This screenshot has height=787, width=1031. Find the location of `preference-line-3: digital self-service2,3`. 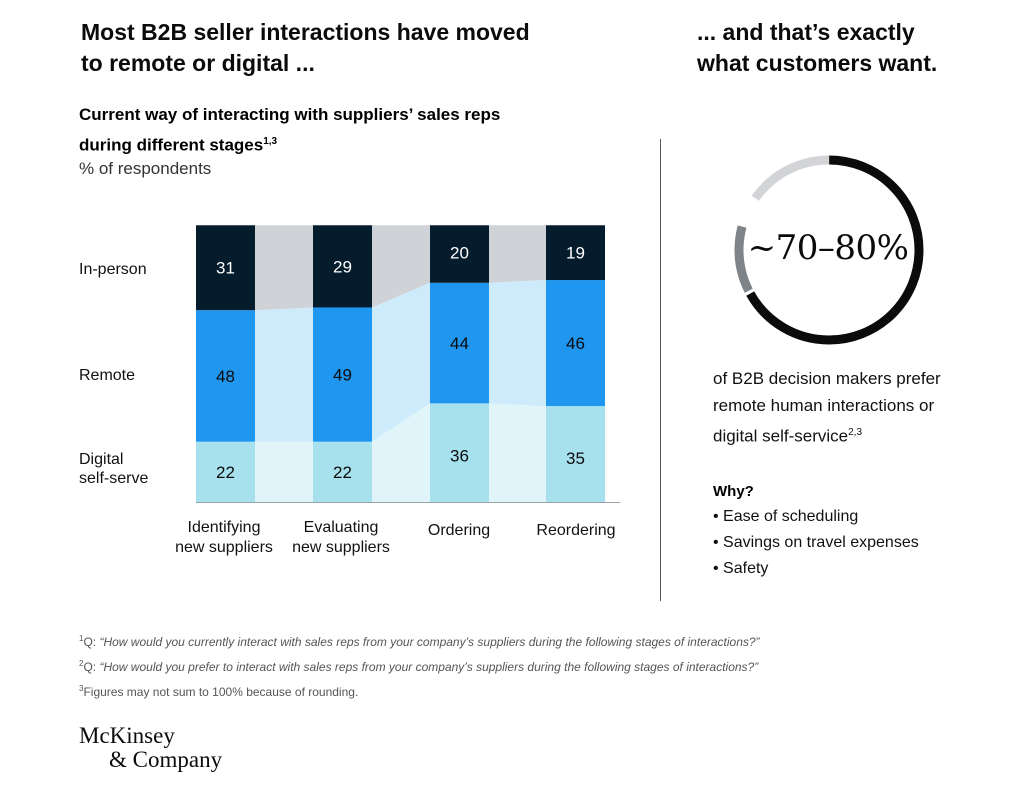

preference-line-3: digital self-service2,3 is located at coordinates (827, 434).